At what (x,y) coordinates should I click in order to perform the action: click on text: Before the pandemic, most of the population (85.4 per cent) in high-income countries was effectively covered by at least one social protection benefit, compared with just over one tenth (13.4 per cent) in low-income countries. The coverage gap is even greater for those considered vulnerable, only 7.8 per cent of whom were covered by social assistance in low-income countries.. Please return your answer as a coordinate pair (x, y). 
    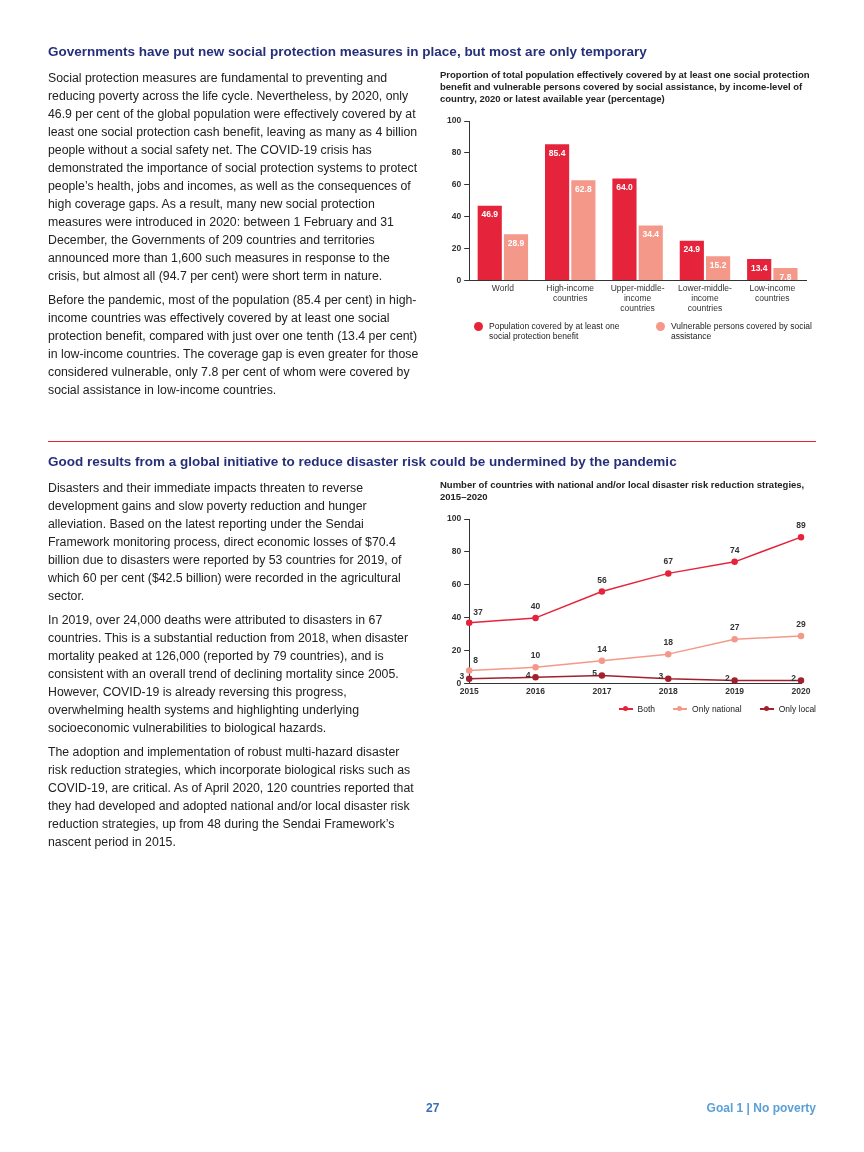
    Looking at the image, I should click on (234, 345).